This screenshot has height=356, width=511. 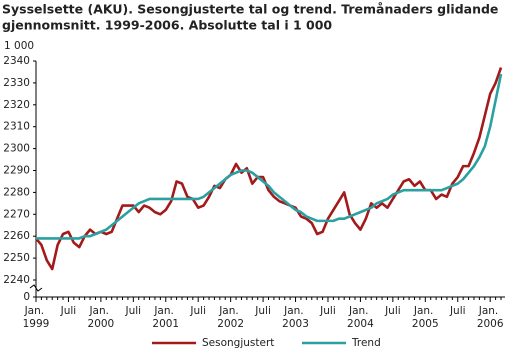 What do you see at coordinates (425, 317) in the screenshot?
I see `x-tick-label: Jan. 2005` at bounding box center [425, 317].